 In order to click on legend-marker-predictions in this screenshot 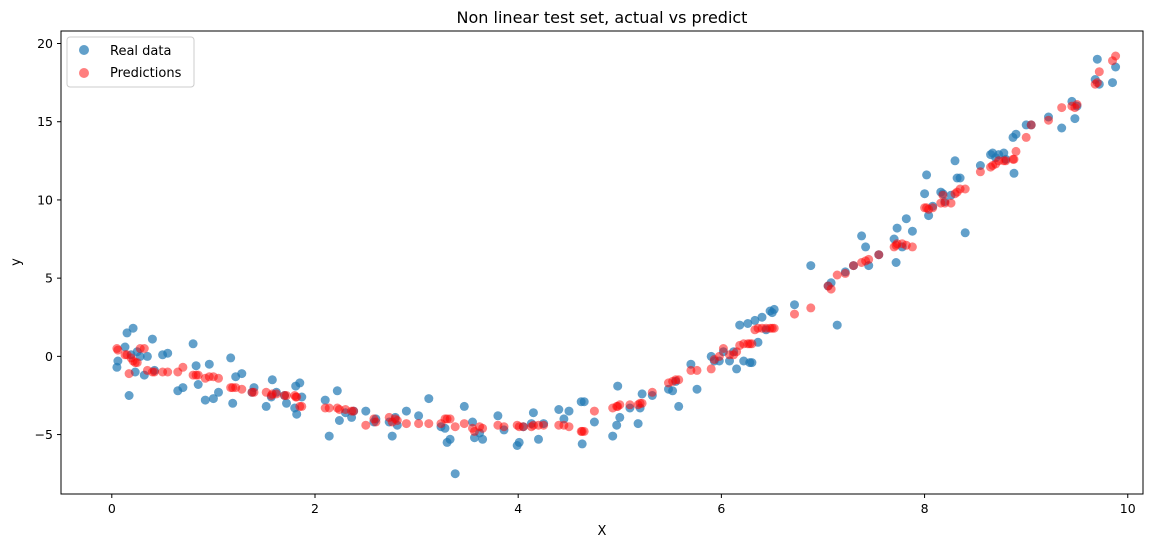, I will do `click(84, 73)`.